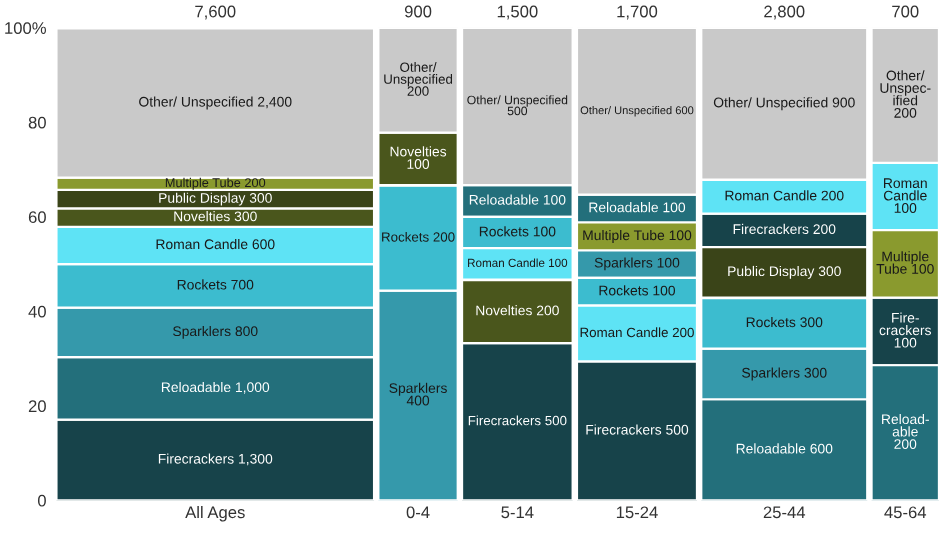 The image size is (948, 556). I want to click on y-tick-label: 20, so click(37, 406).